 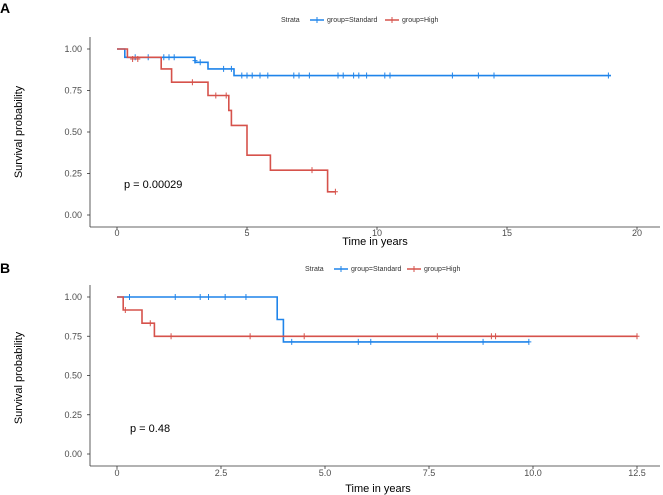 What do you see at coordinates (325, 473) in the screenshot?
I see `x-tick-label: 5.0` at bounding box center [325, 473].